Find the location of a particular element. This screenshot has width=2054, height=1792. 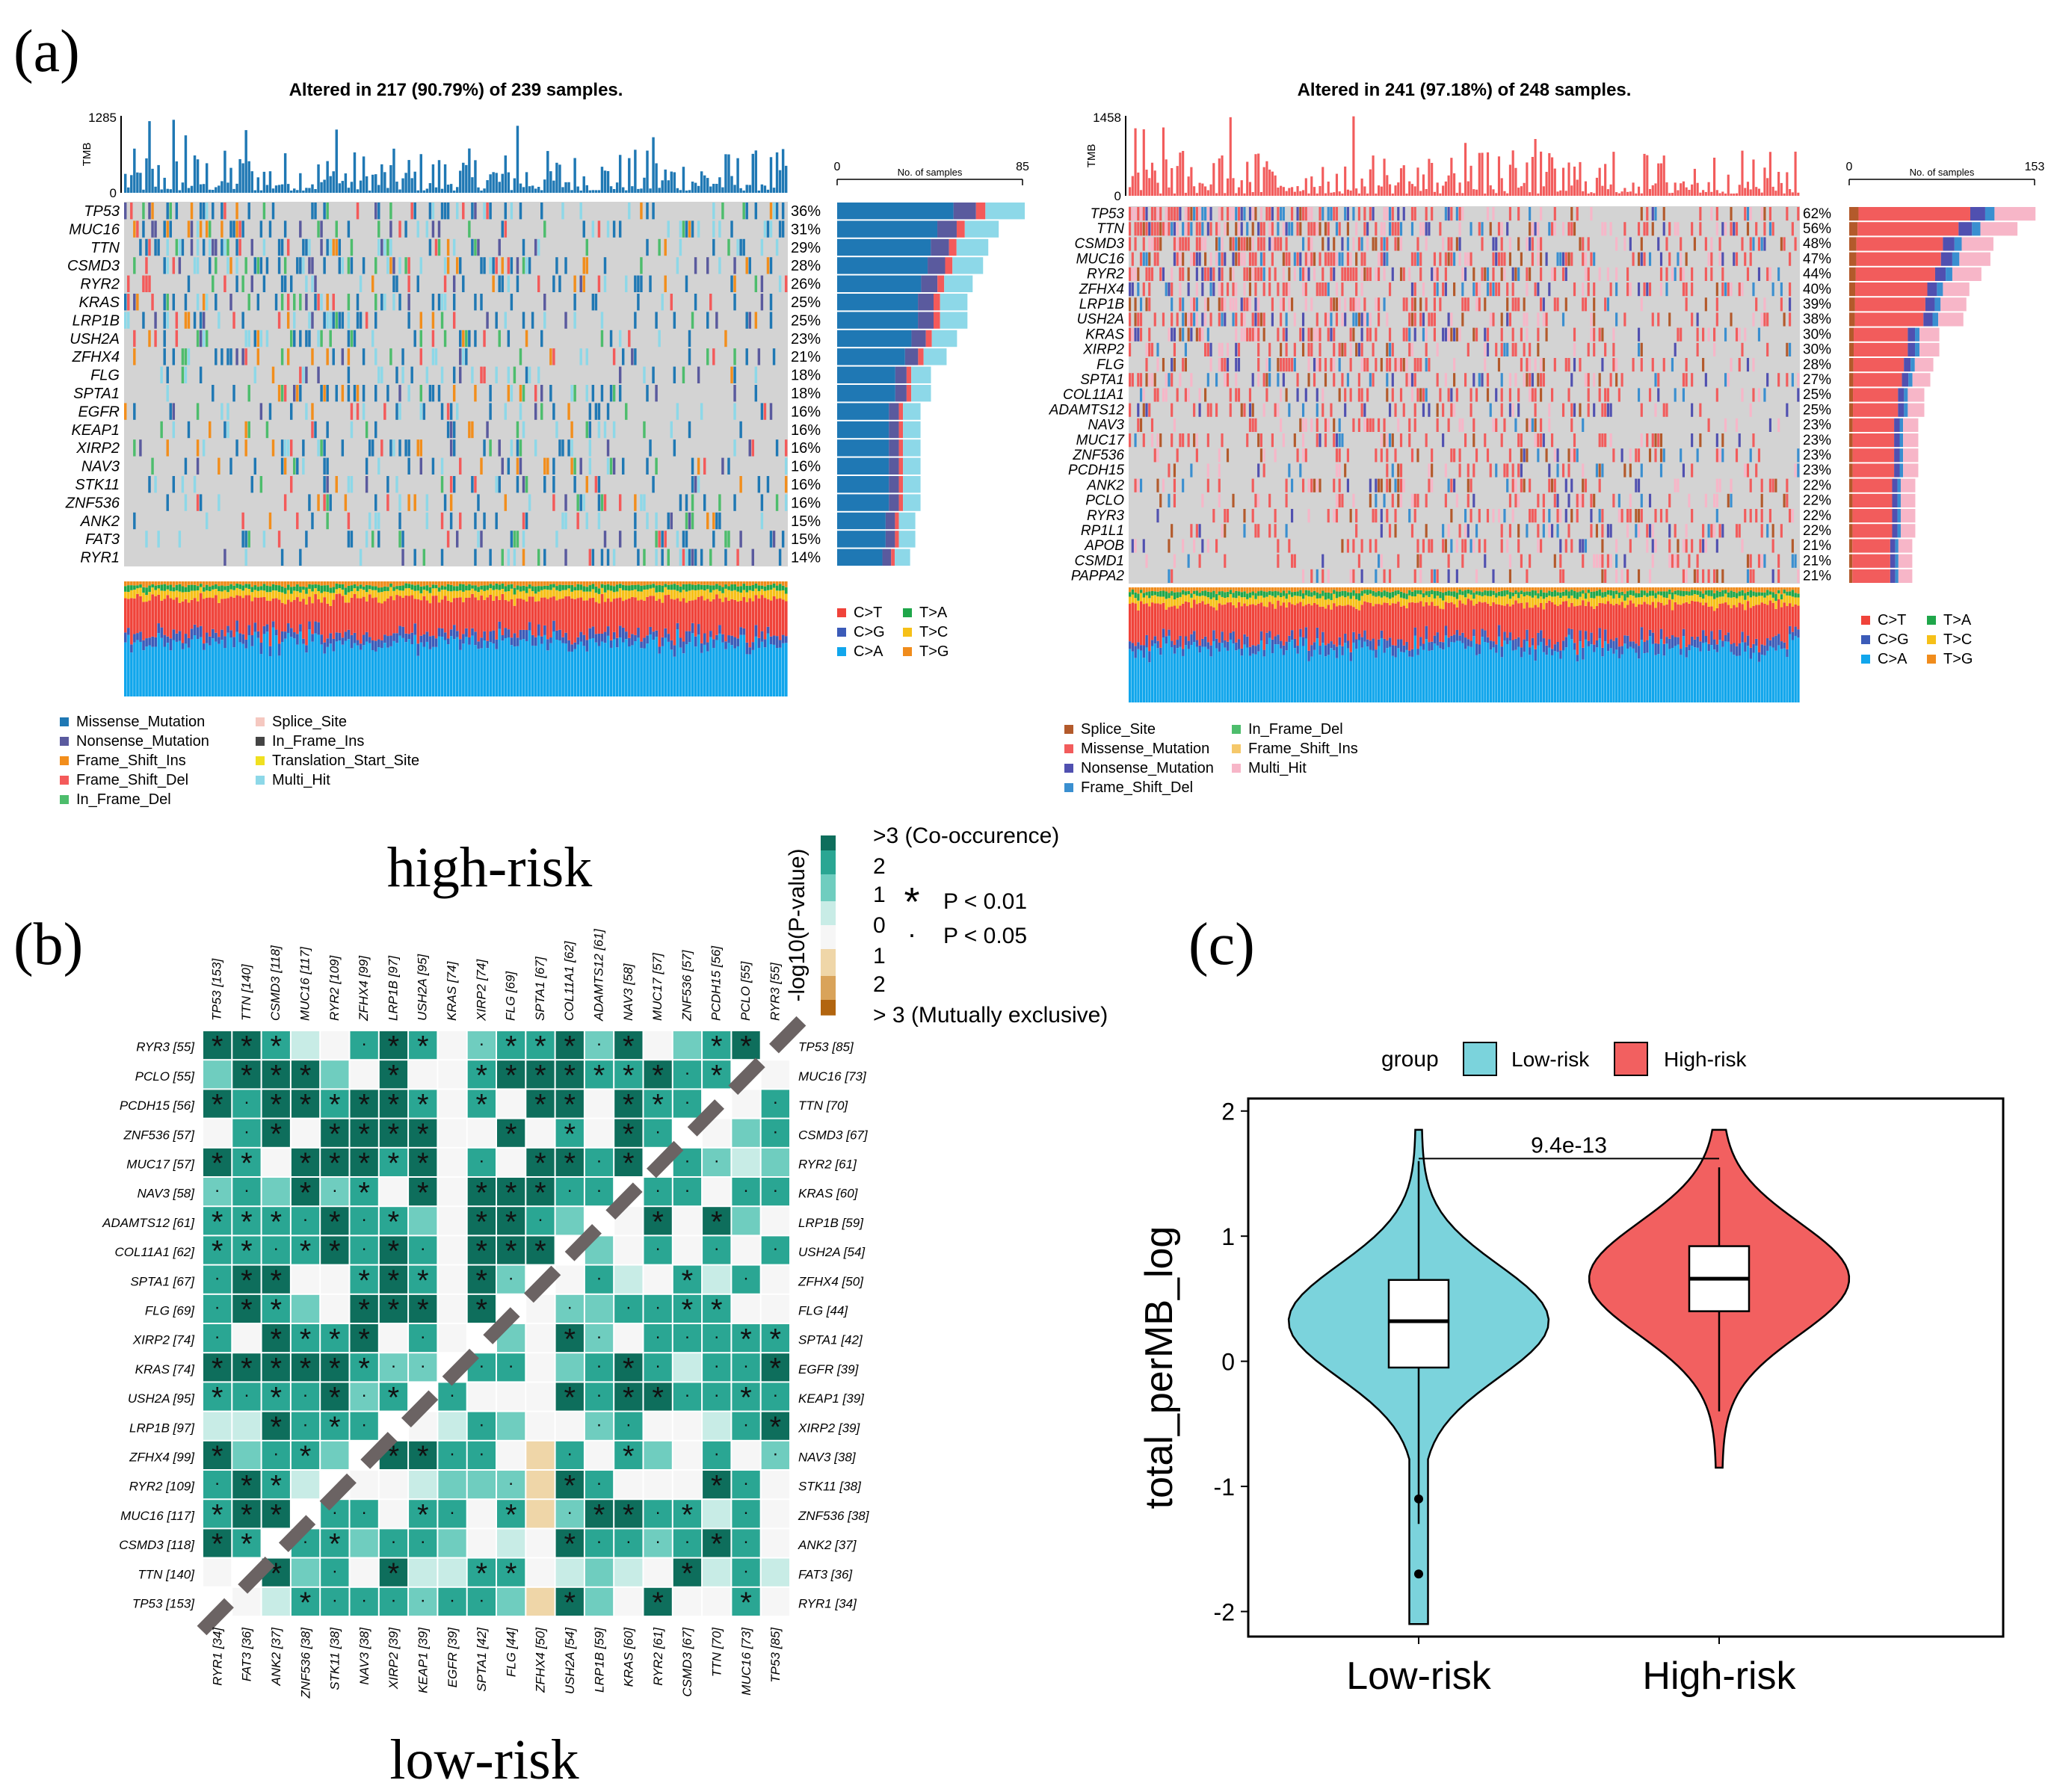

percent-label: 21% is located at coordinates (1817, 546).